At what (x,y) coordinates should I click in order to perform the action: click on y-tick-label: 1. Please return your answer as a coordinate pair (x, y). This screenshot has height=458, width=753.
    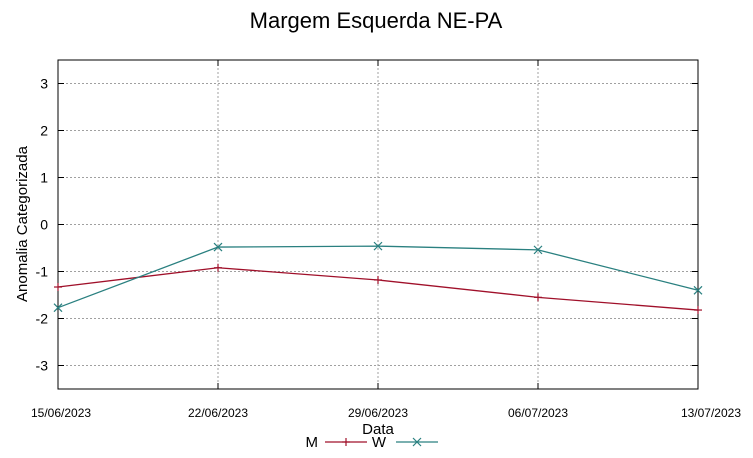
    Looking at the image, I should click on (44, 178).